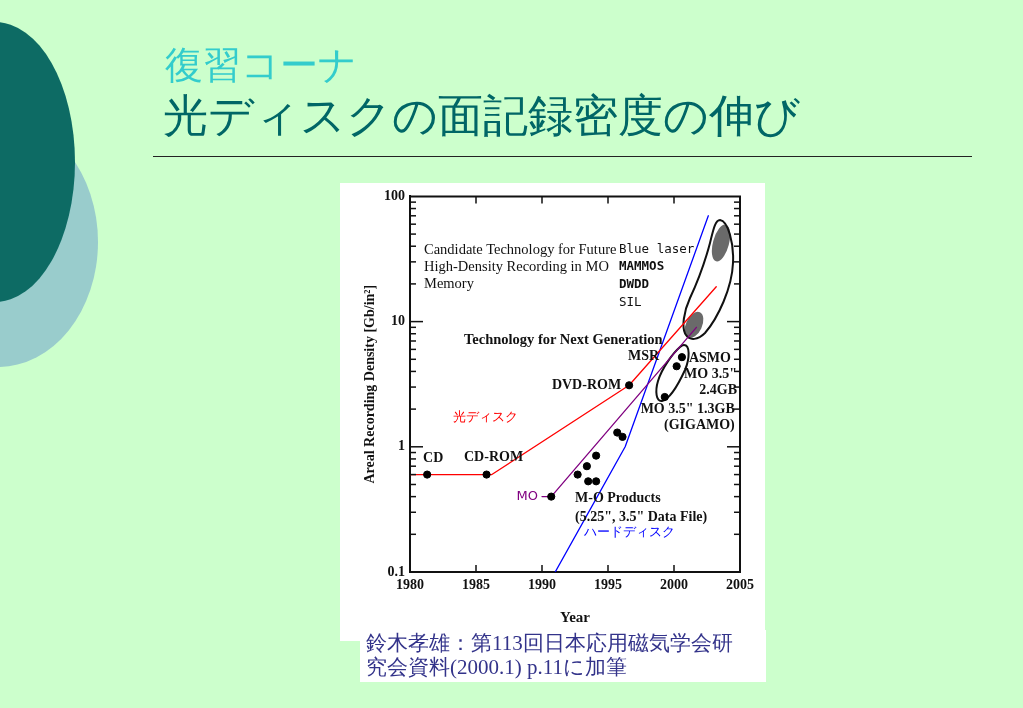 The height and width of the screenshot is (708, 1023). Describe the element at coordinates (486, 416) in the screenshot. I see `text: 光ディスク` at that location.